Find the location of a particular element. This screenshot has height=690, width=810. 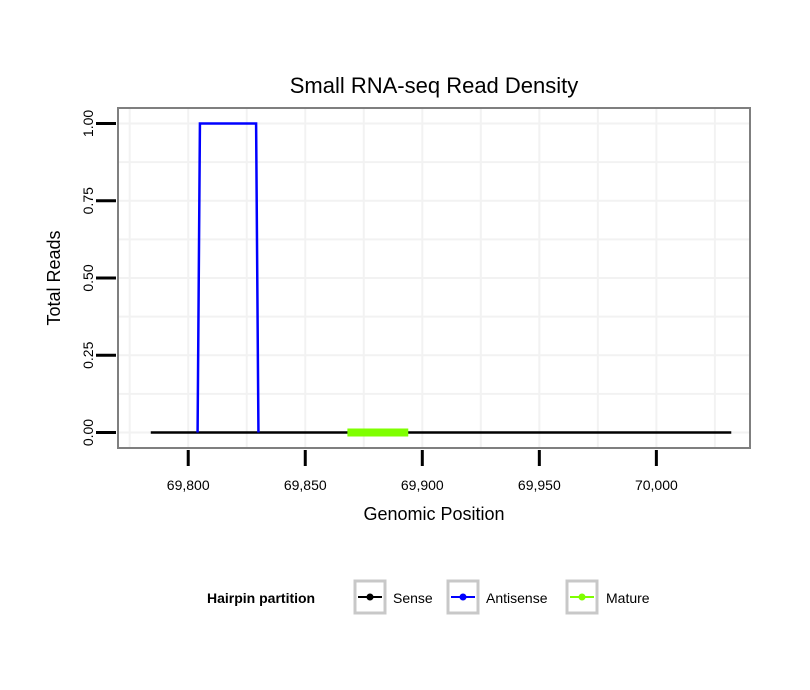

legend-label-sense: Sense is located at coordinates (413, 598).